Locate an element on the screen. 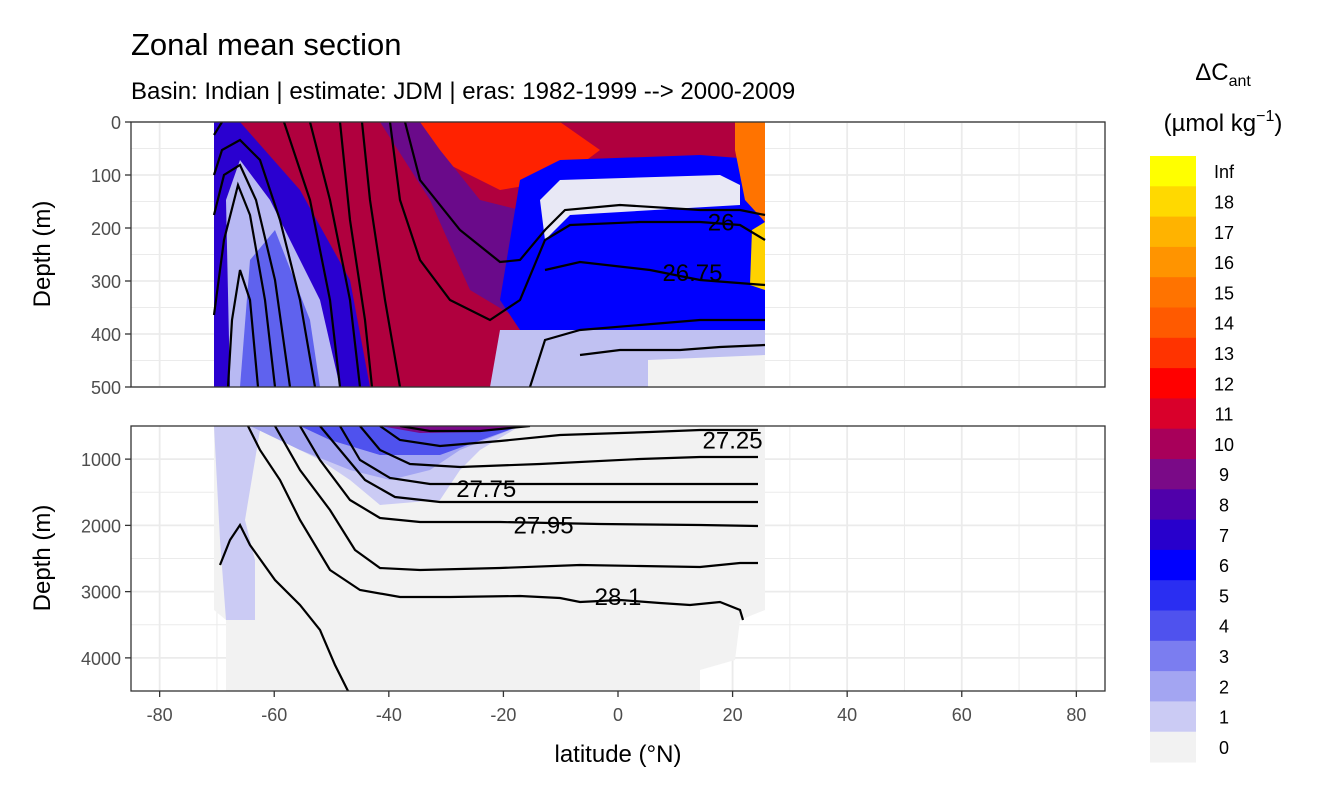 The image size is (1344, 806). legend-units-superscript: −1 is located at coordinates (1265, 116).